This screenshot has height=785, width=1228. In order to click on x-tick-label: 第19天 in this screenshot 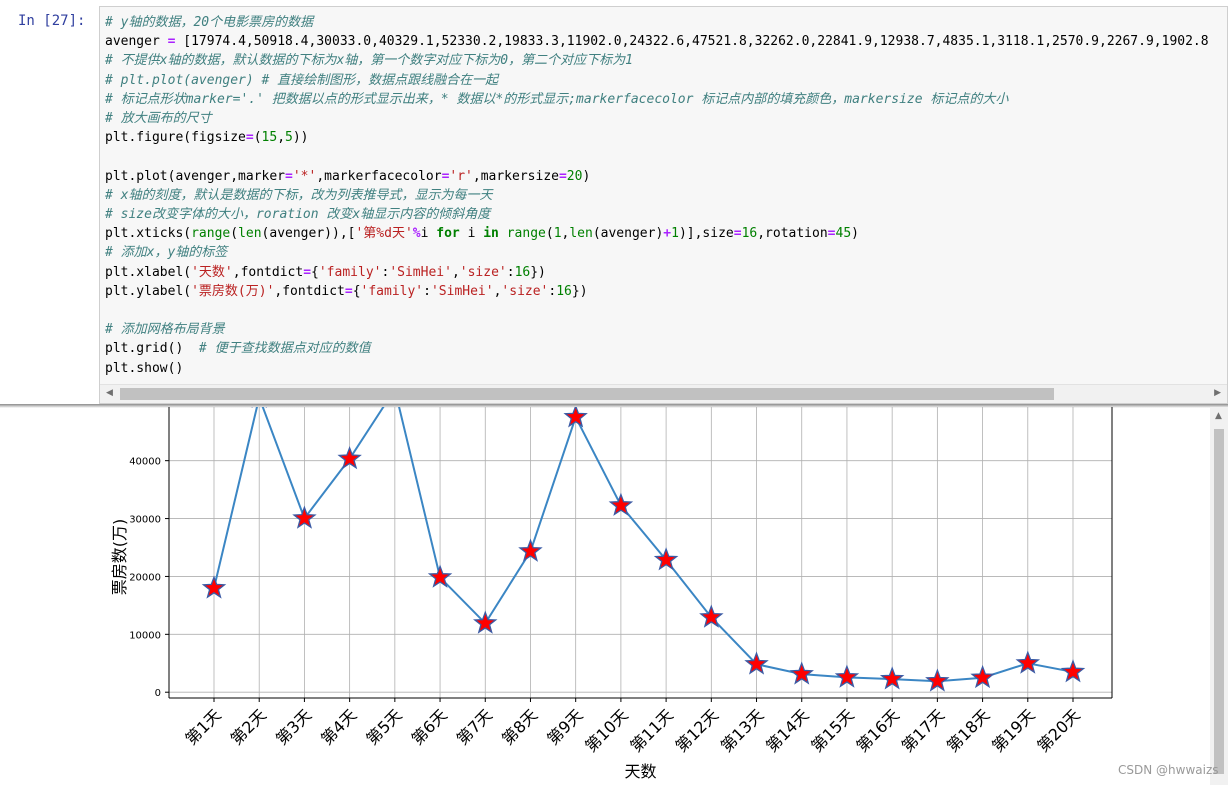, I will do `click(1013, 730)`.